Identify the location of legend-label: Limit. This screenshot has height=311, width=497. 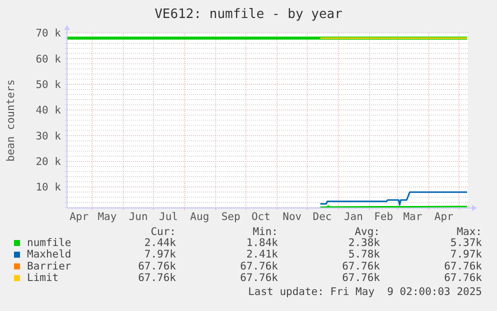
(43, 278).